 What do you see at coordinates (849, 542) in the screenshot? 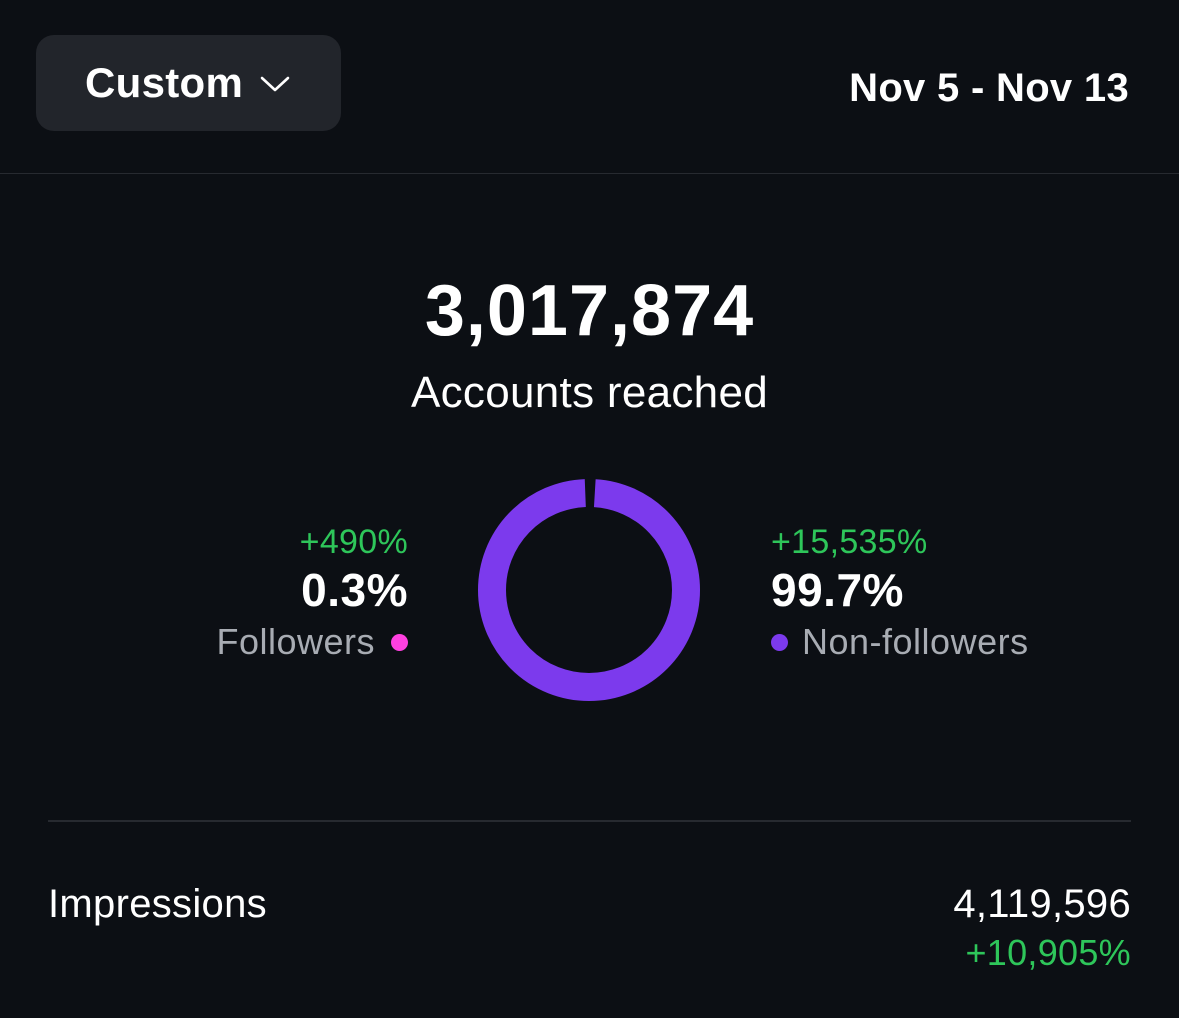
I see `non-followers-change: +15,535%` at bounding box center [849, 542].